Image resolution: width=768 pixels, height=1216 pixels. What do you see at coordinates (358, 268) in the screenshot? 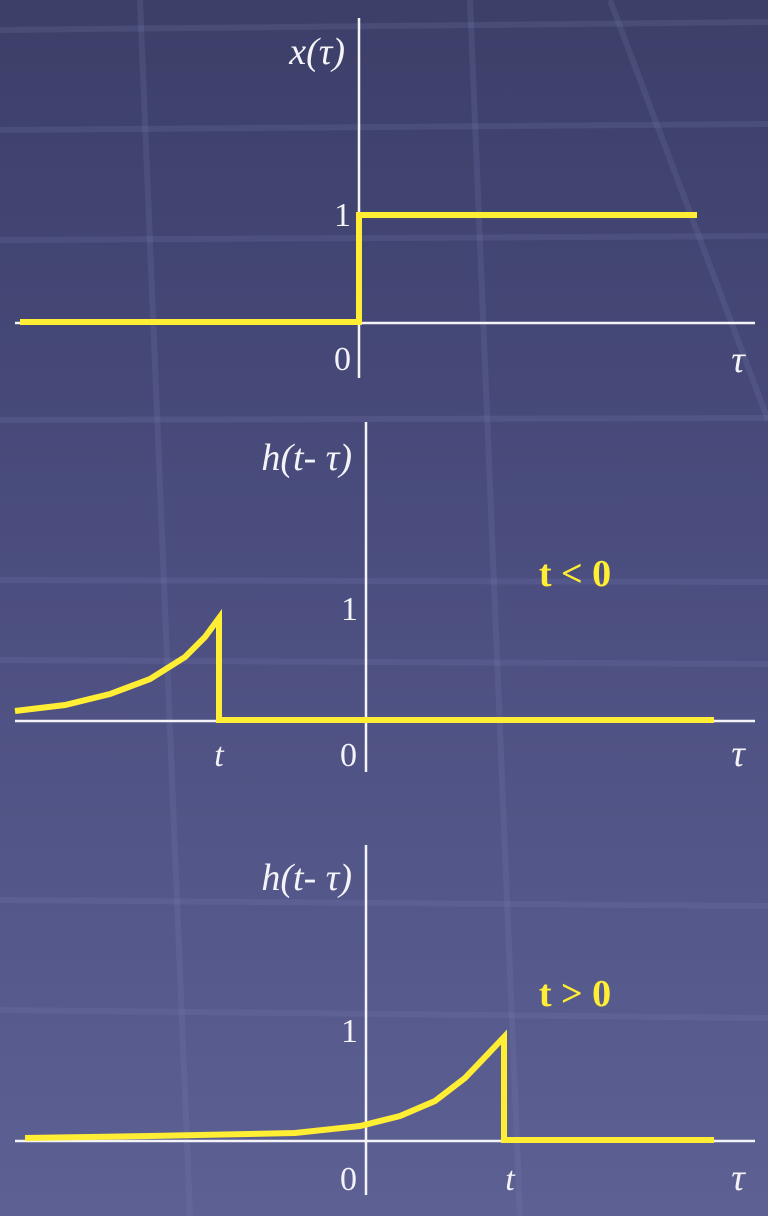
I see `step-signal` at bounding box center [358, 268].